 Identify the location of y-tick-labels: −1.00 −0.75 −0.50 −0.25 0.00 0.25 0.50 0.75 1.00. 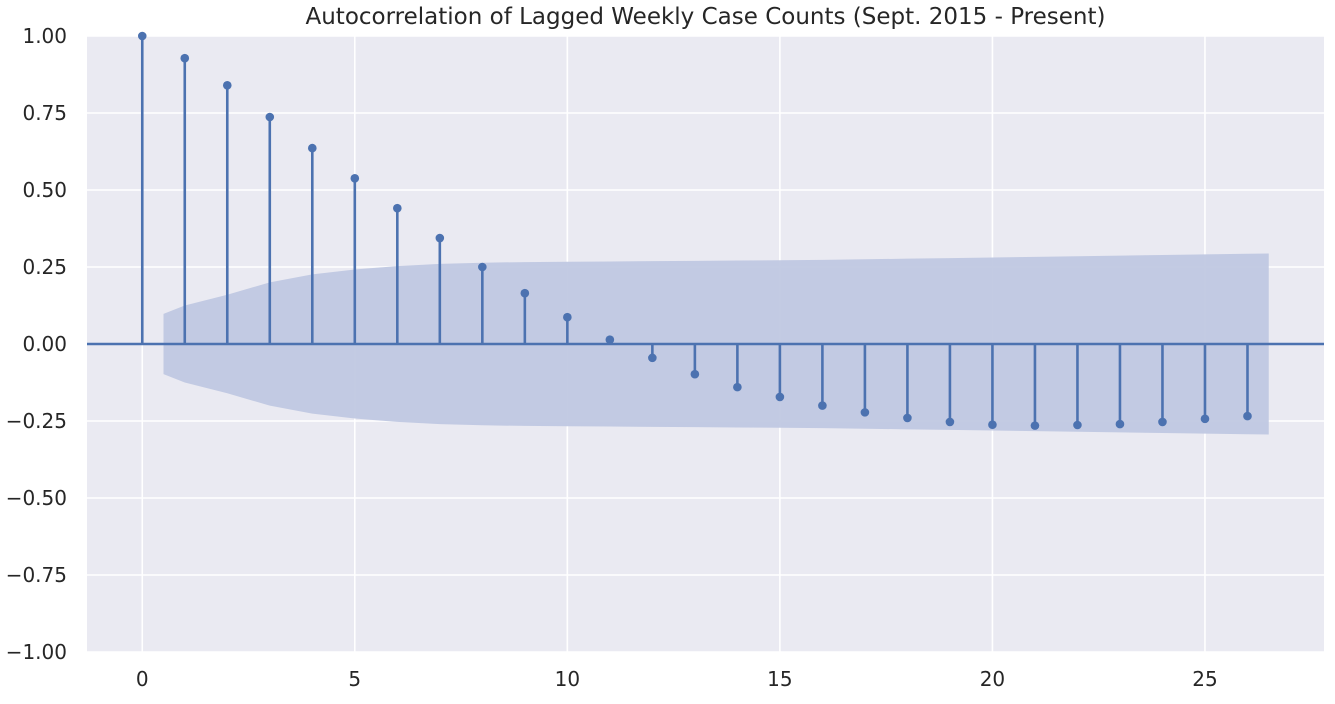
(36, 344).